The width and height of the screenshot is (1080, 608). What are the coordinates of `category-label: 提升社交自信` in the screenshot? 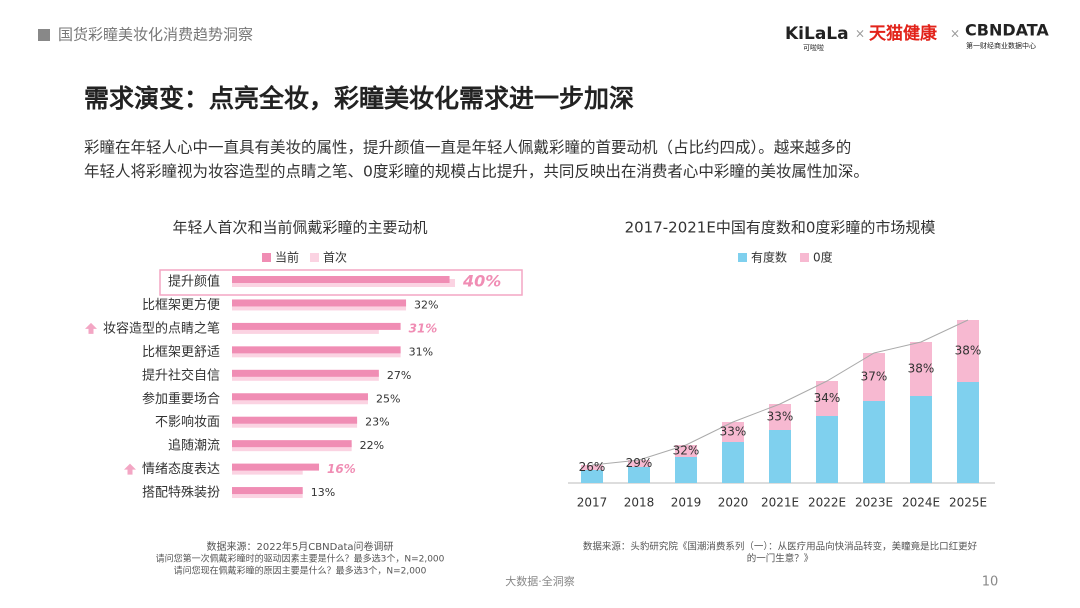 It's located at (181, 375).